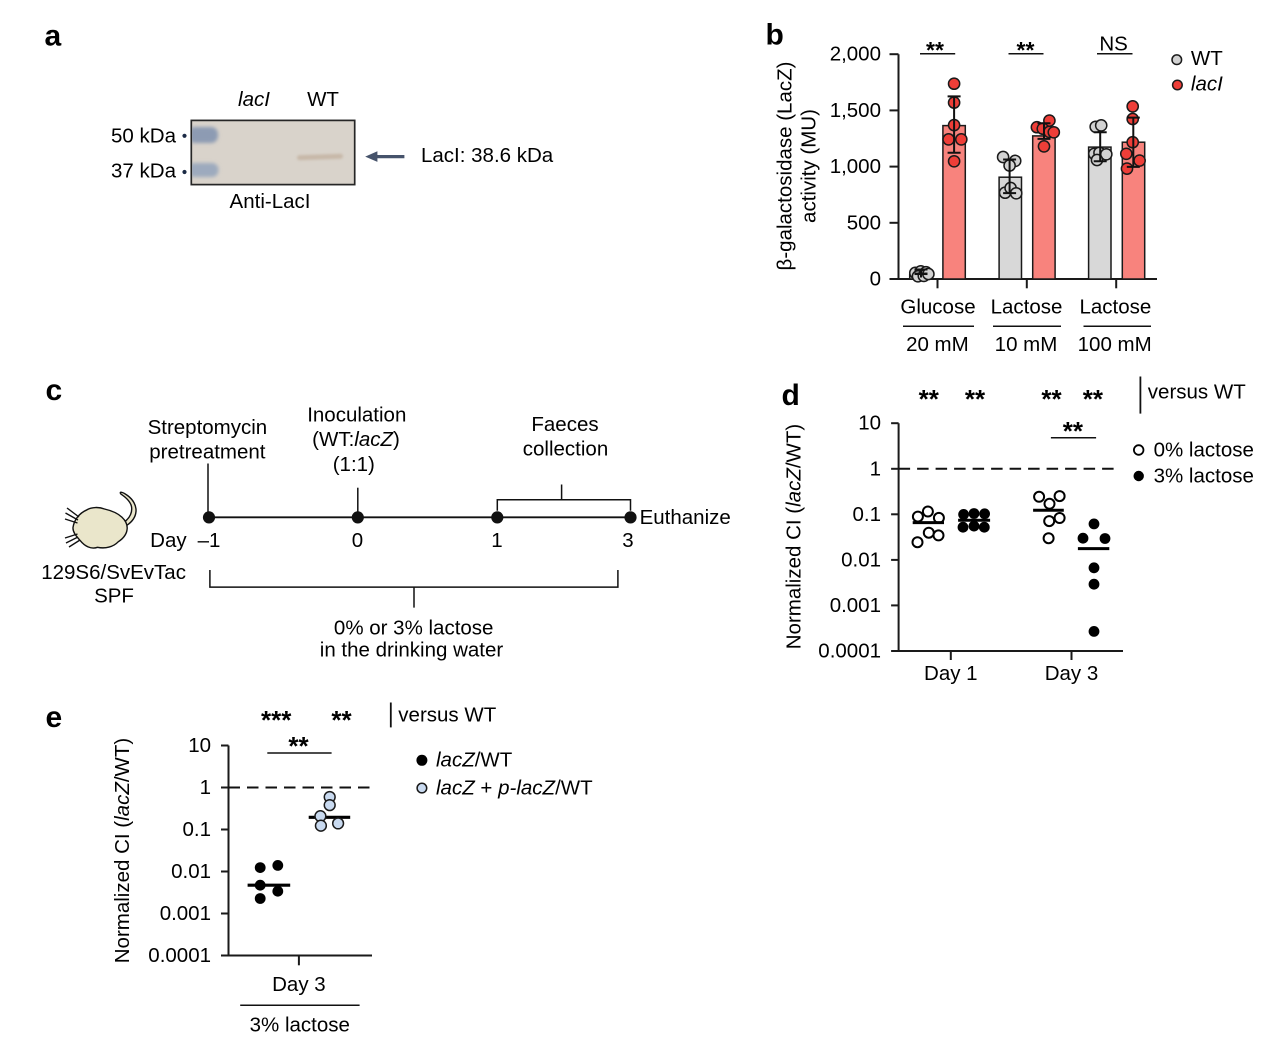  I want to click on svg-text: 100 mM, so click(1115, 344).